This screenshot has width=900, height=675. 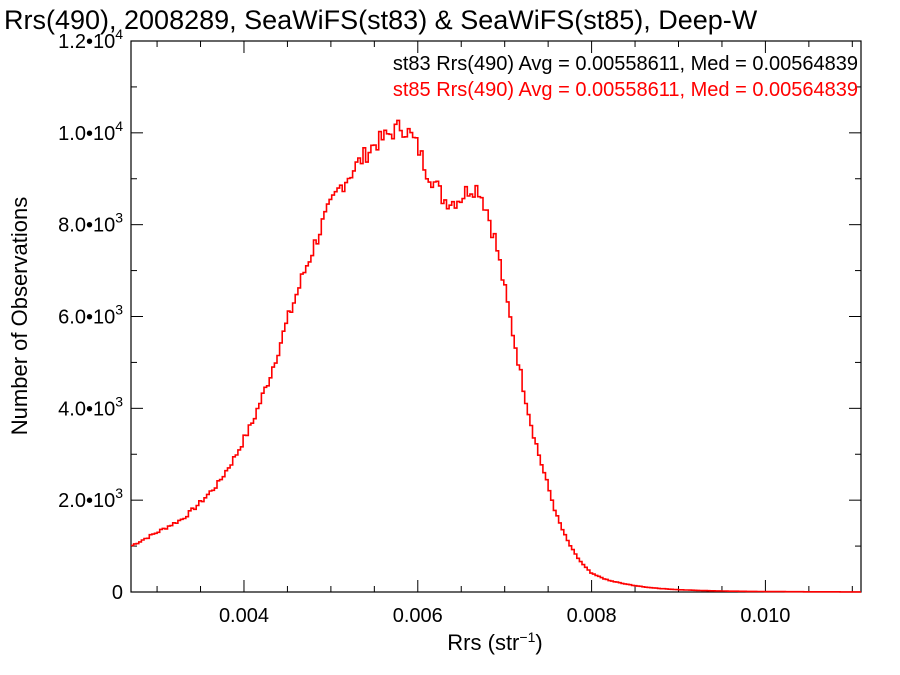 I want to click on x-tick-label: 0.008, so click(x=592, y=616).